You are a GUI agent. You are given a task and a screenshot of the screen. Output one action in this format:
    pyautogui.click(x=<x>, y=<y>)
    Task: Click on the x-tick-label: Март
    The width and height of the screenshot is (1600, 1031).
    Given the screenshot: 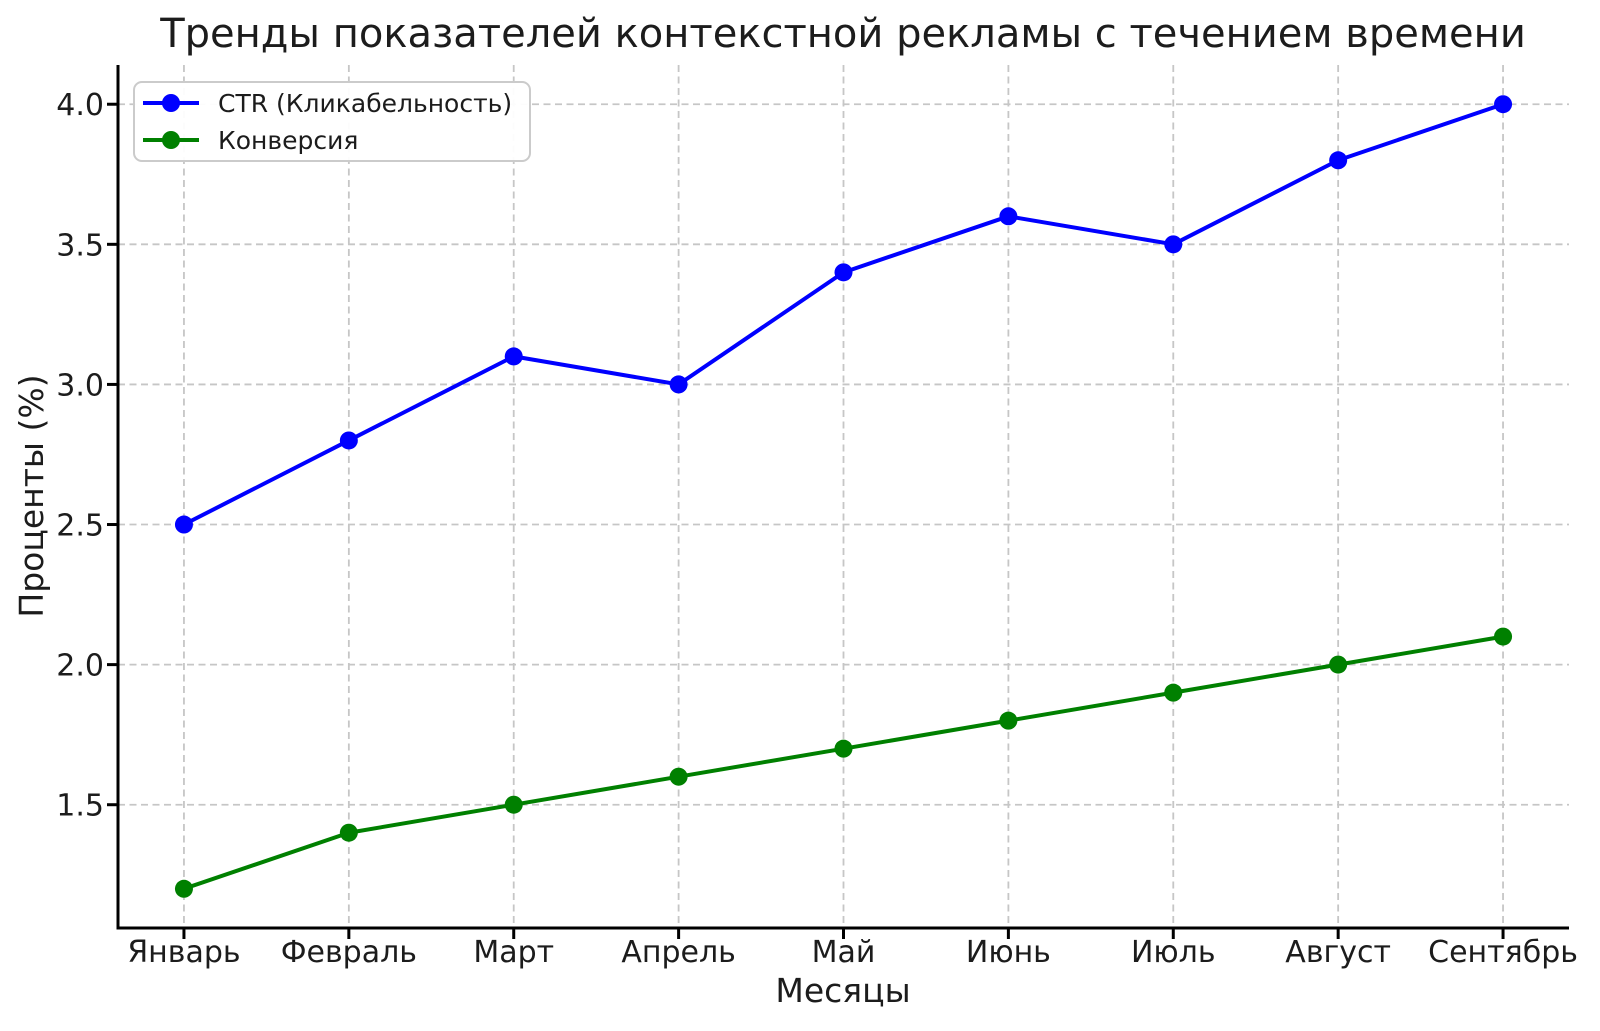 What is the action you would take?
    pyautogui.click(x=513, y=952)
    